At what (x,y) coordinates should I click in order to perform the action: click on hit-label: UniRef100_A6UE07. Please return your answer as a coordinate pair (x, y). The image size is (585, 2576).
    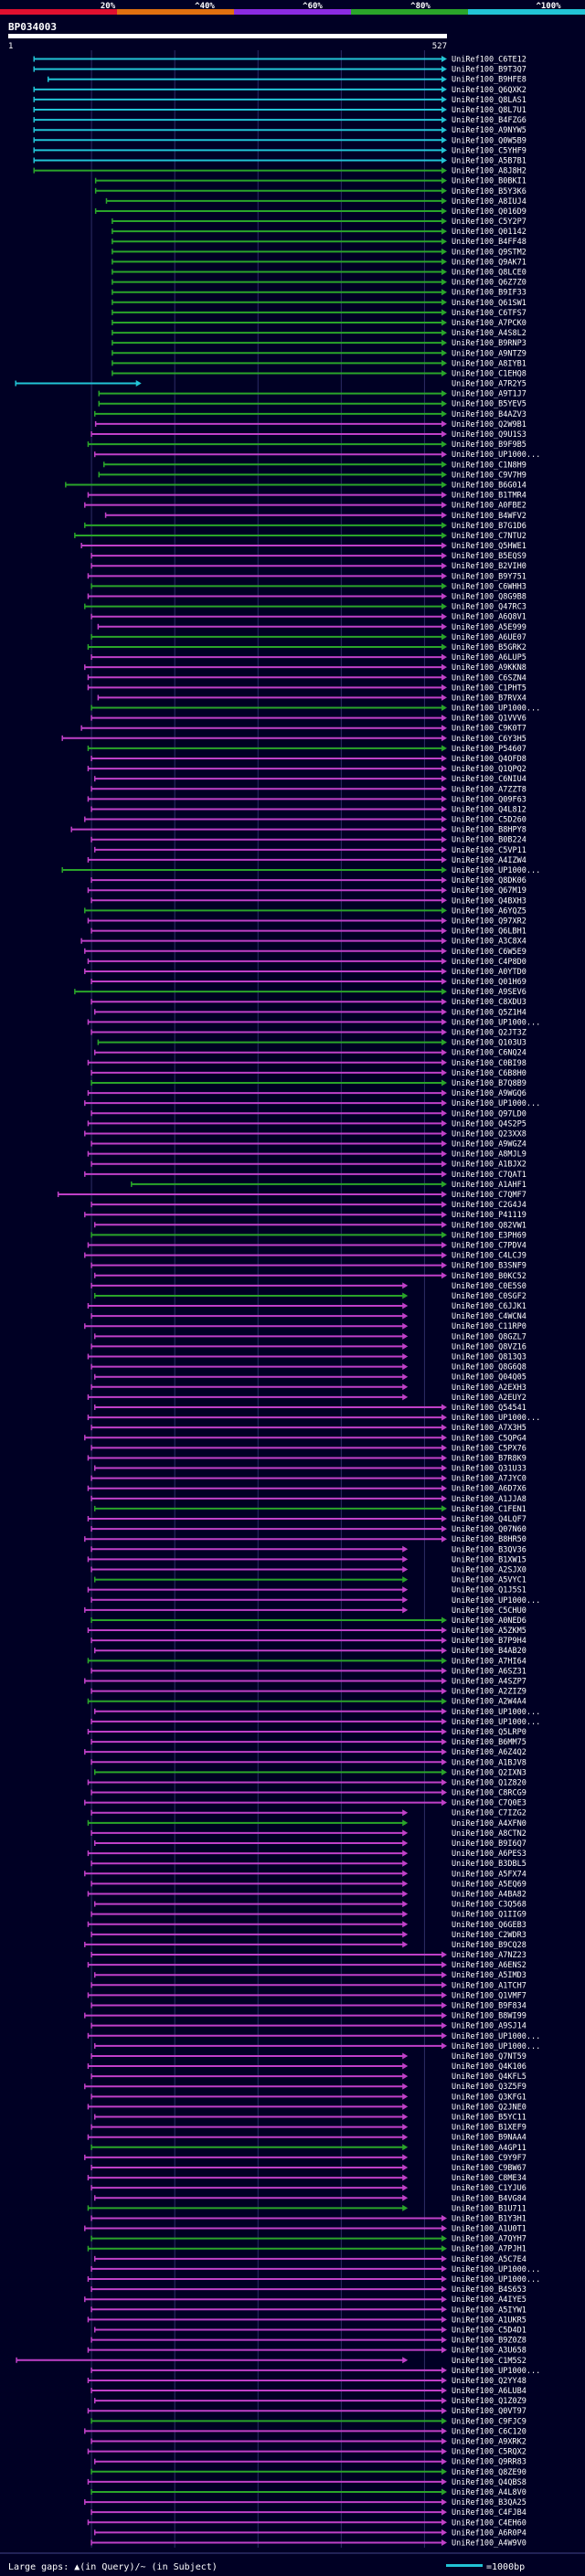
    Looking at the image, I should click on (489, 637).